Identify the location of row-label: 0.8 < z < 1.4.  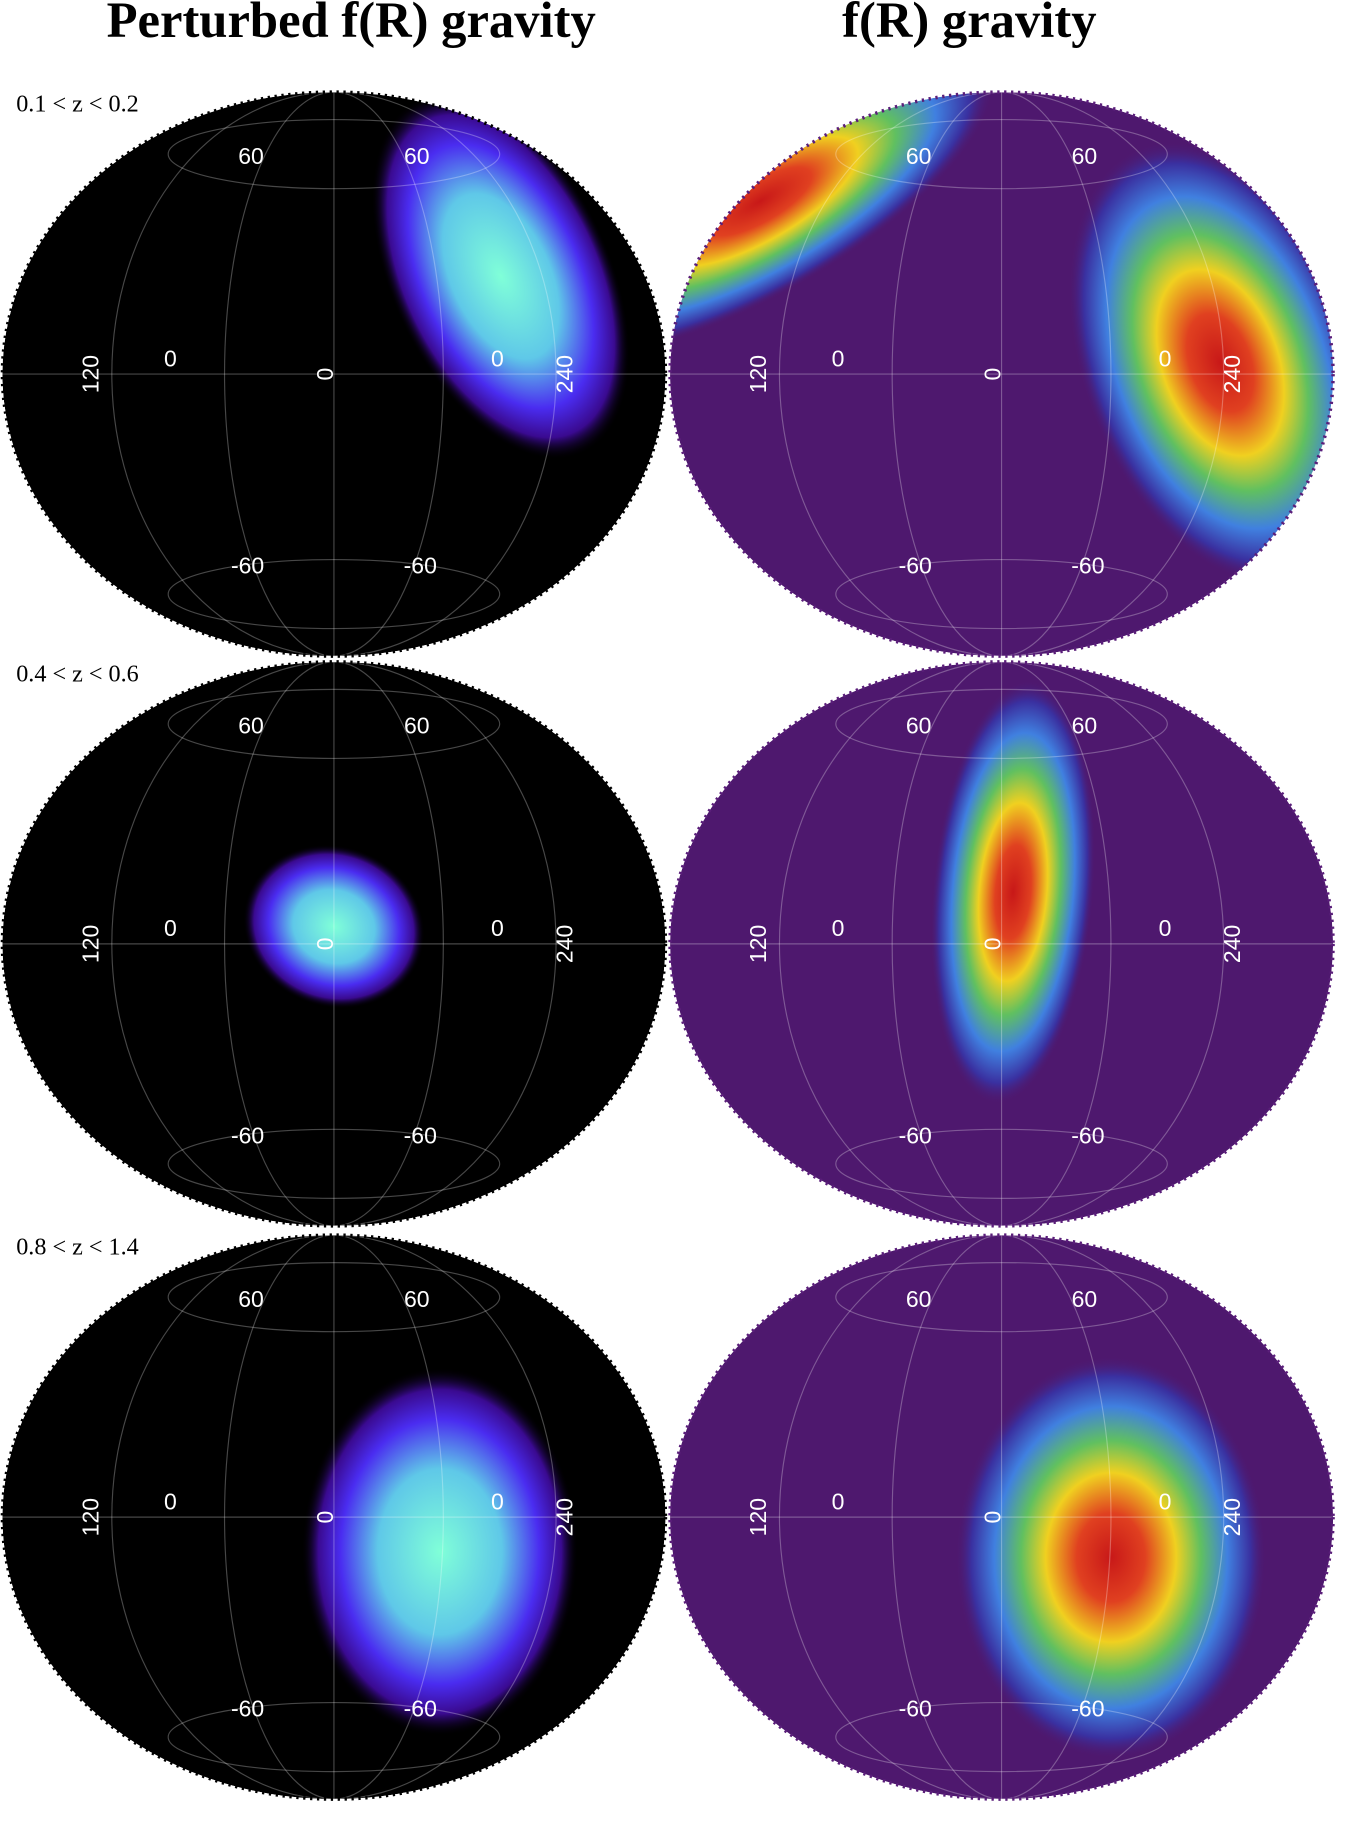
(77, 1247).